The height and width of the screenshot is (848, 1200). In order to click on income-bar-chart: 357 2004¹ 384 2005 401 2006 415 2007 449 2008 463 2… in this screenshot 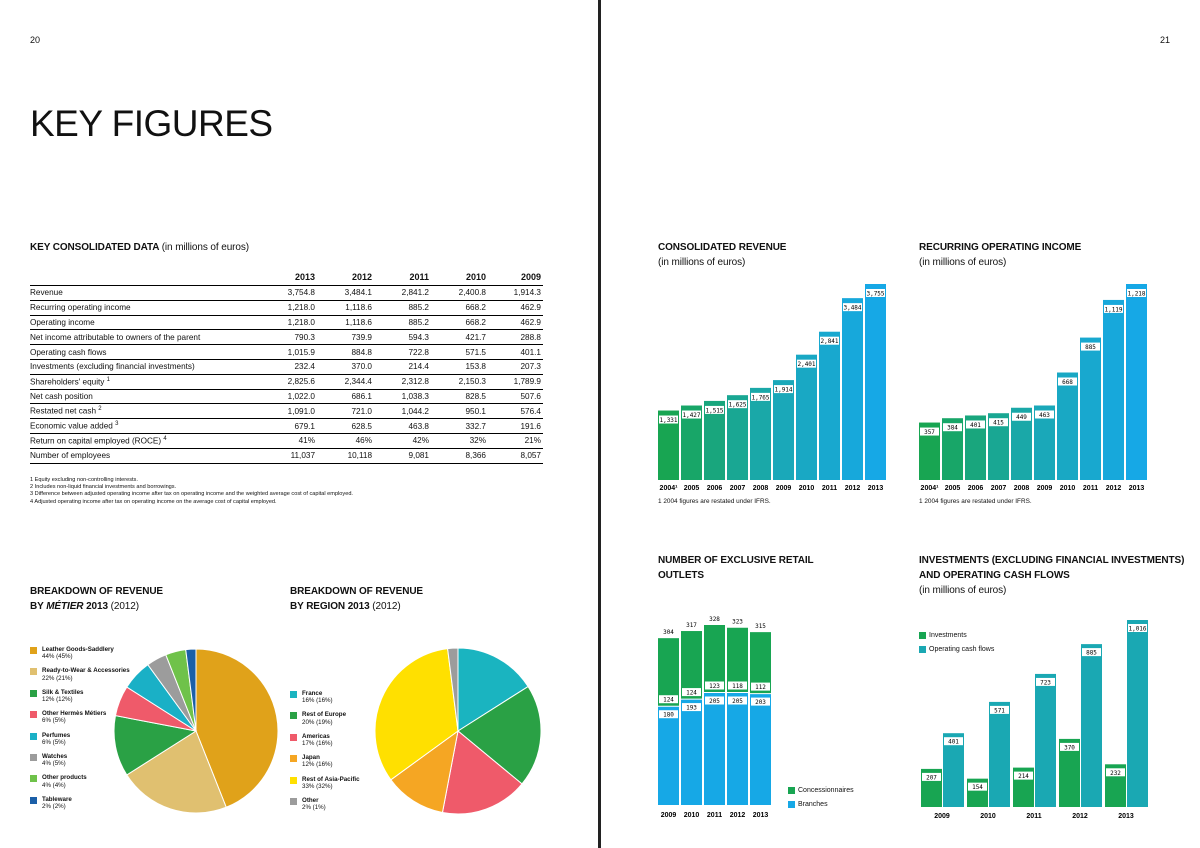, I will do `click(1033, 388)`.